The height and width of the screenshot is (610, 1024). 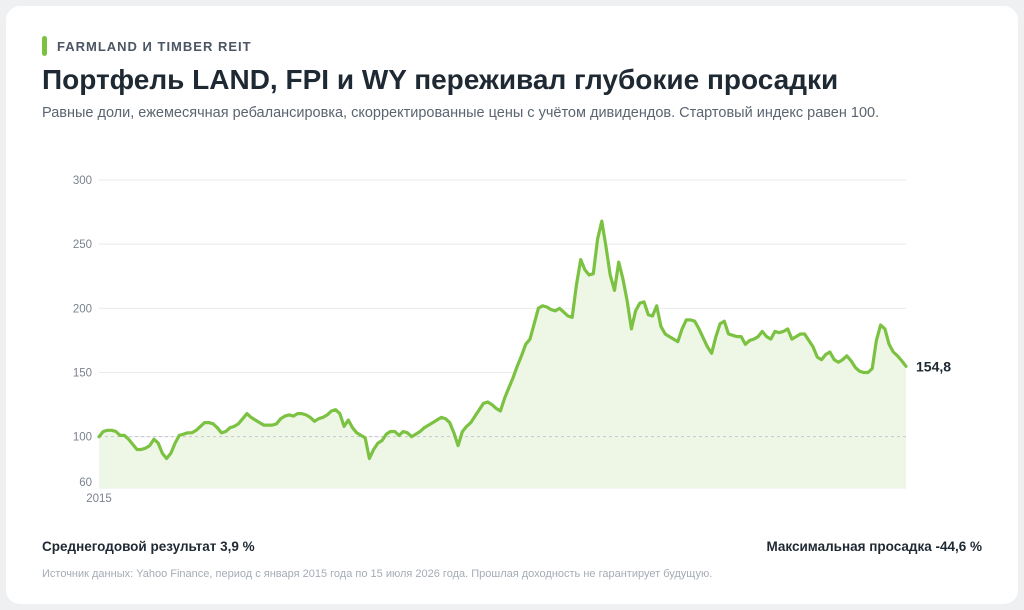 What do you see at coordinates (82, 309) in the screenshot?
I see `y-tick-label: 200` at bounding box center [82, 309].